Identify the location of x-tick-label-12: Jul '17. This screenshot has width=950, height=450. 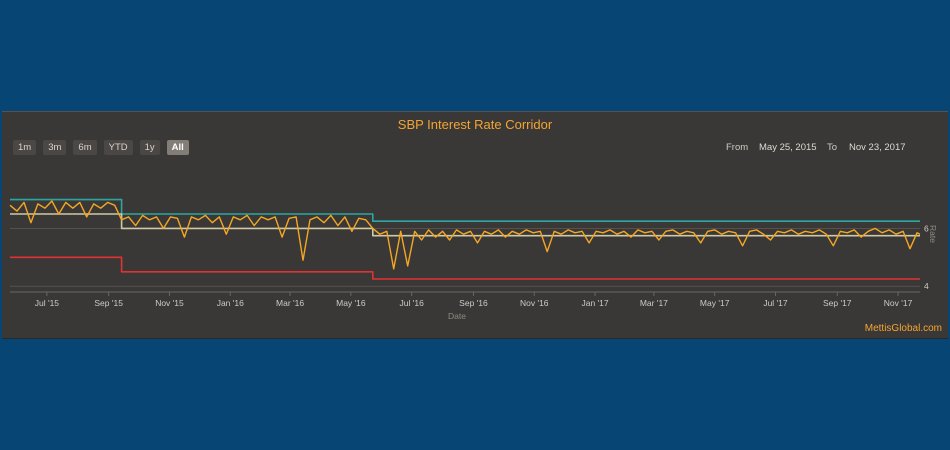
(775, 303).